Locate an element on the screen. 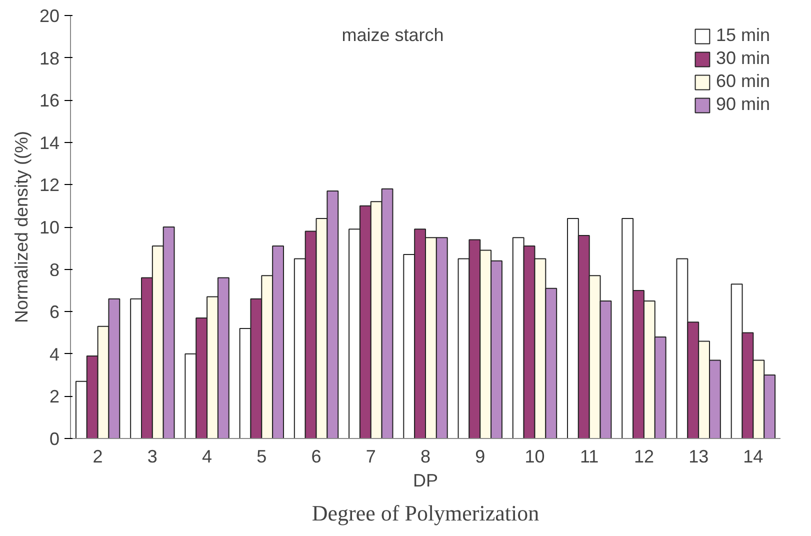 This screenshot has width=811, height=536. y-tick-label: 2 is located at coordinates (54, 396).